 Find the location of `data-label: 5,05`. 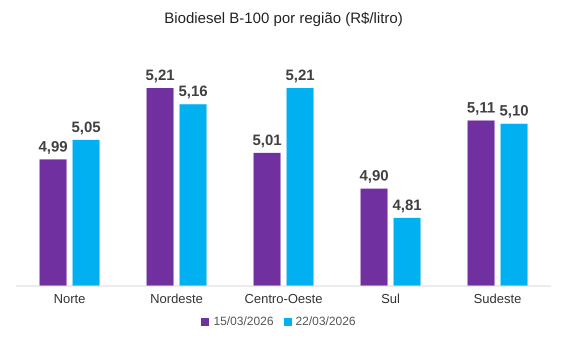

data-label: 5,05 is located at coordinates (86, 127).